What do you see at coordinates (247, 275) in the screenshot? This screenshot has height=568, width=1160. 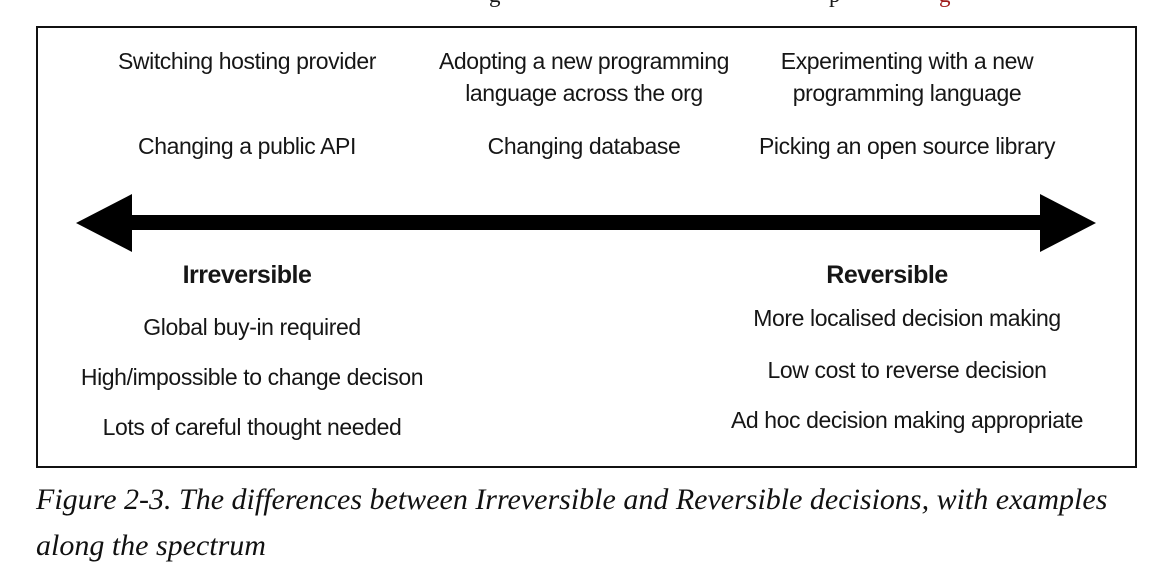 I see `irreversible-label: Irreversible` at bounding box center [247, 275].